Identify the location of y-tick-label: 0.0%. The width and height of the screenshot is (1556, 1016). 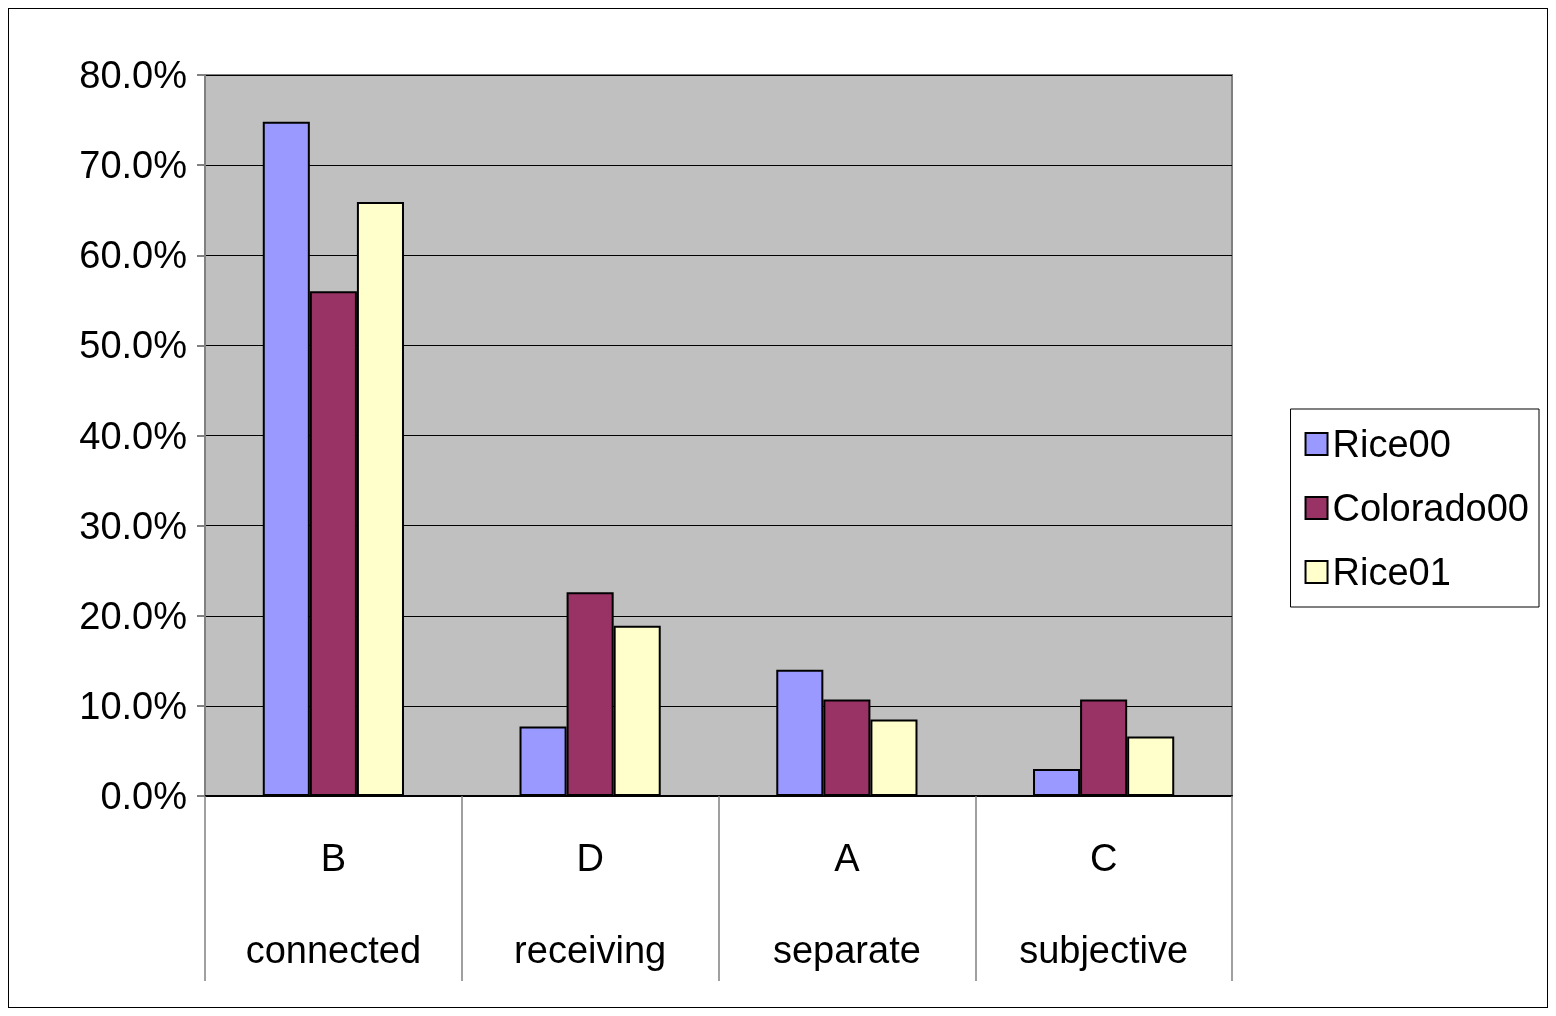
(143, 796).